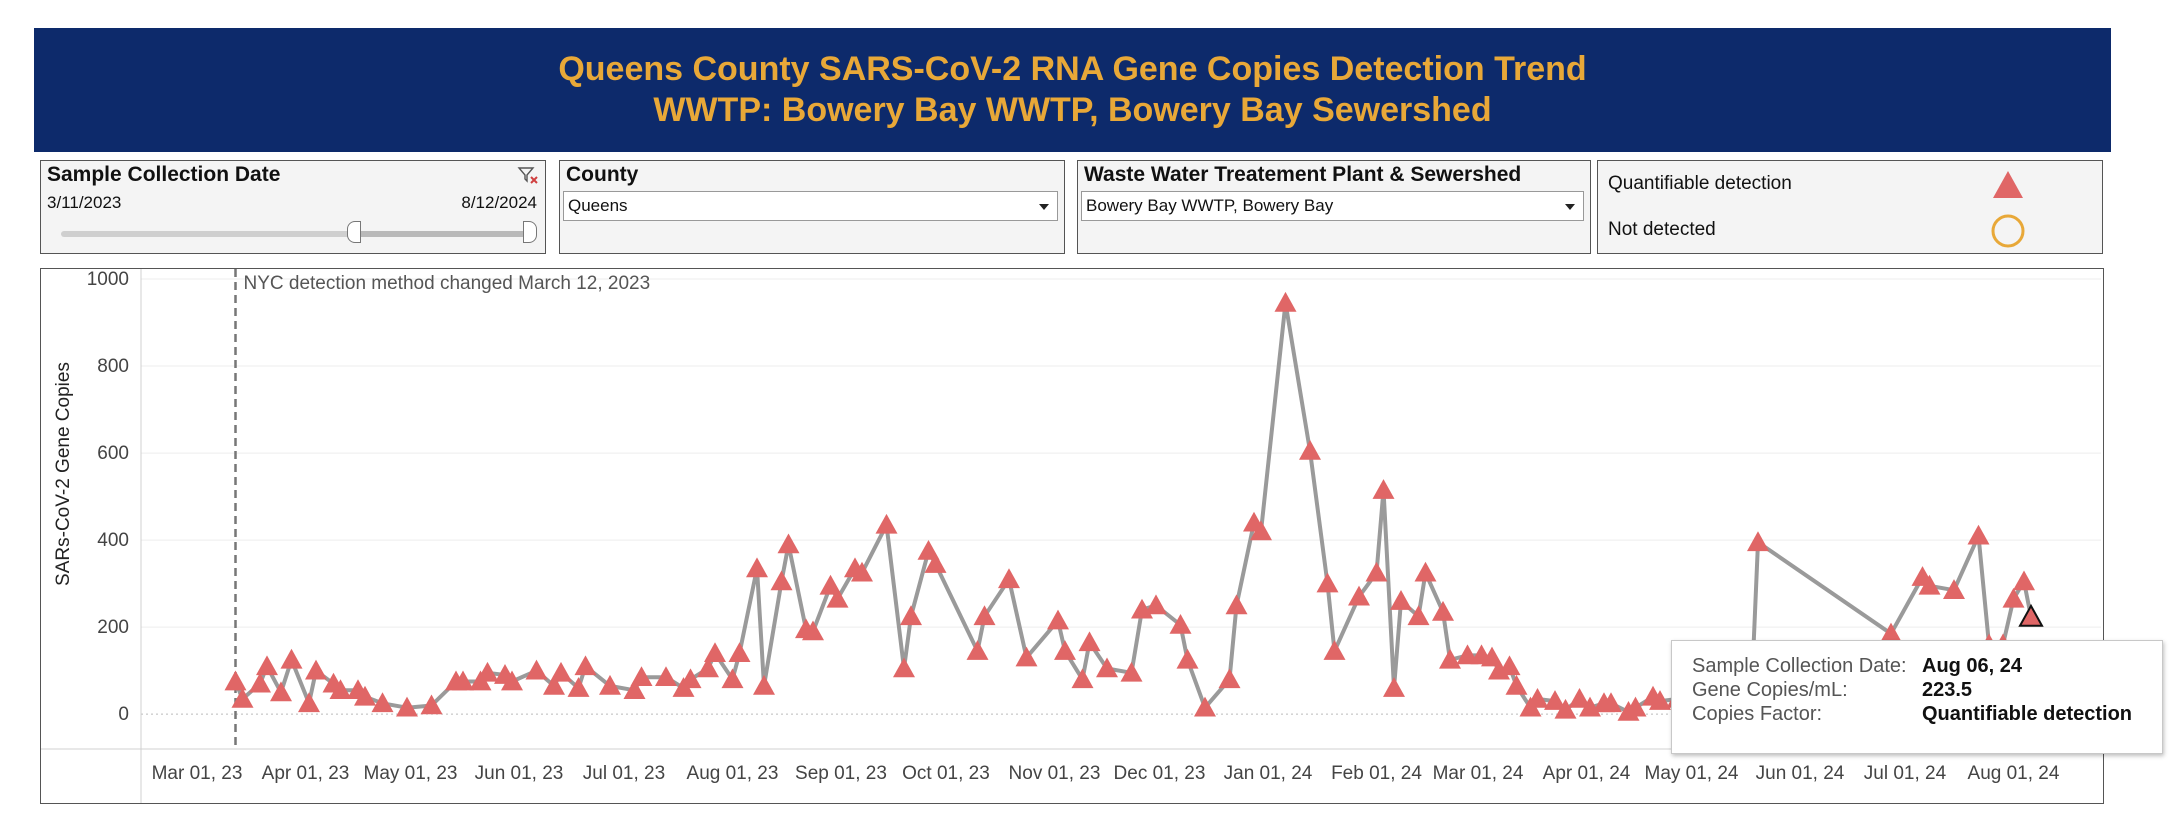 This screenshot has height=832, width=2170. What do you see at coordinates (2031, 615) in the screenshot?
I see `data-point-selected` at bounding box center [2031, 615].